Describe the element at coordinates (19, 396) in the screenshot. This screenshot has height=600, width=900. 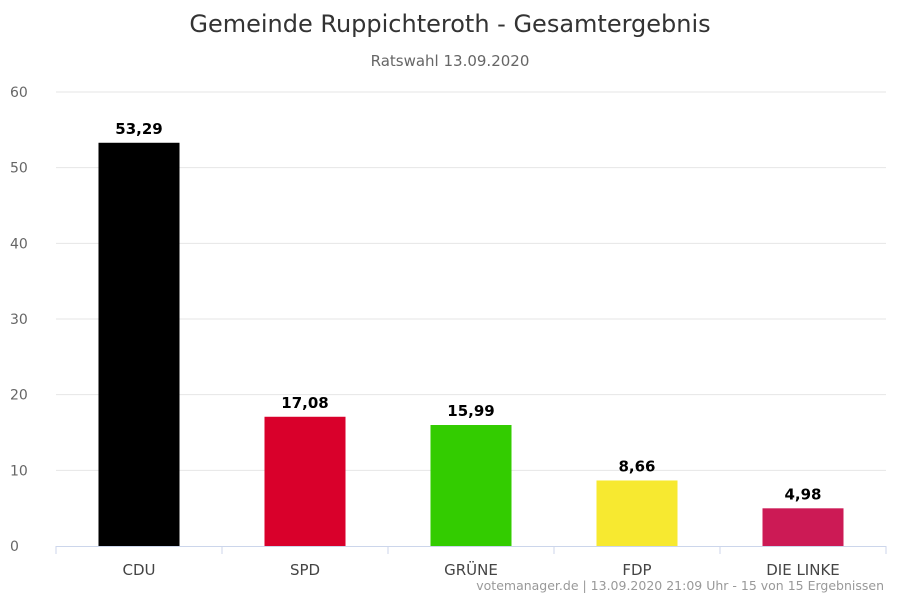
I see `y-tick-label: 20` at that location.